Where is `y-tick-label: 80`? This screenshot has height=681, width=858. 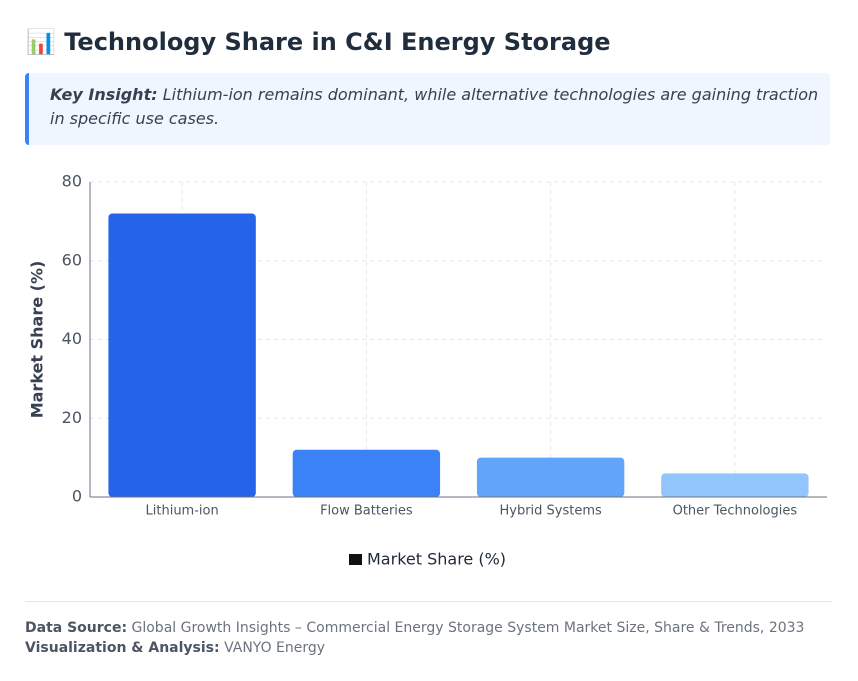
y-tick-label: 80 is located at coordinates (72, 181).